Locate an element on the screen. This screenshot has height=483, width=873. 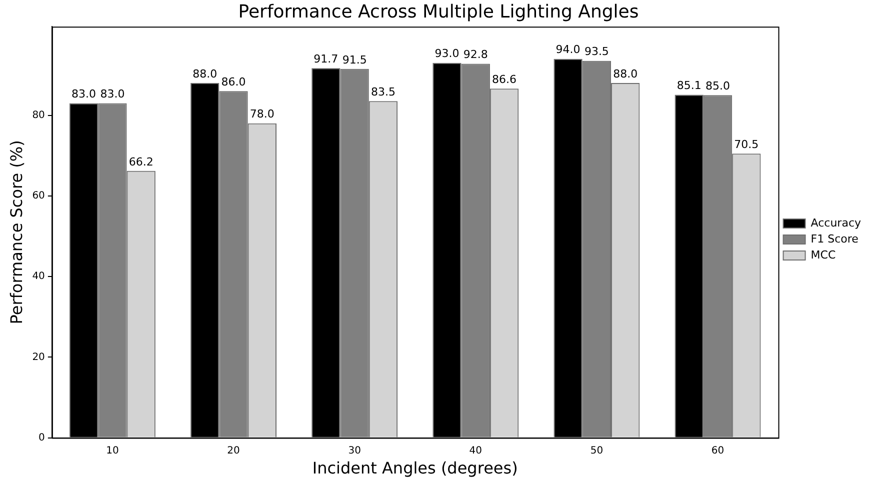
legend-label: F1 Score is located at coordinates (834, 239).